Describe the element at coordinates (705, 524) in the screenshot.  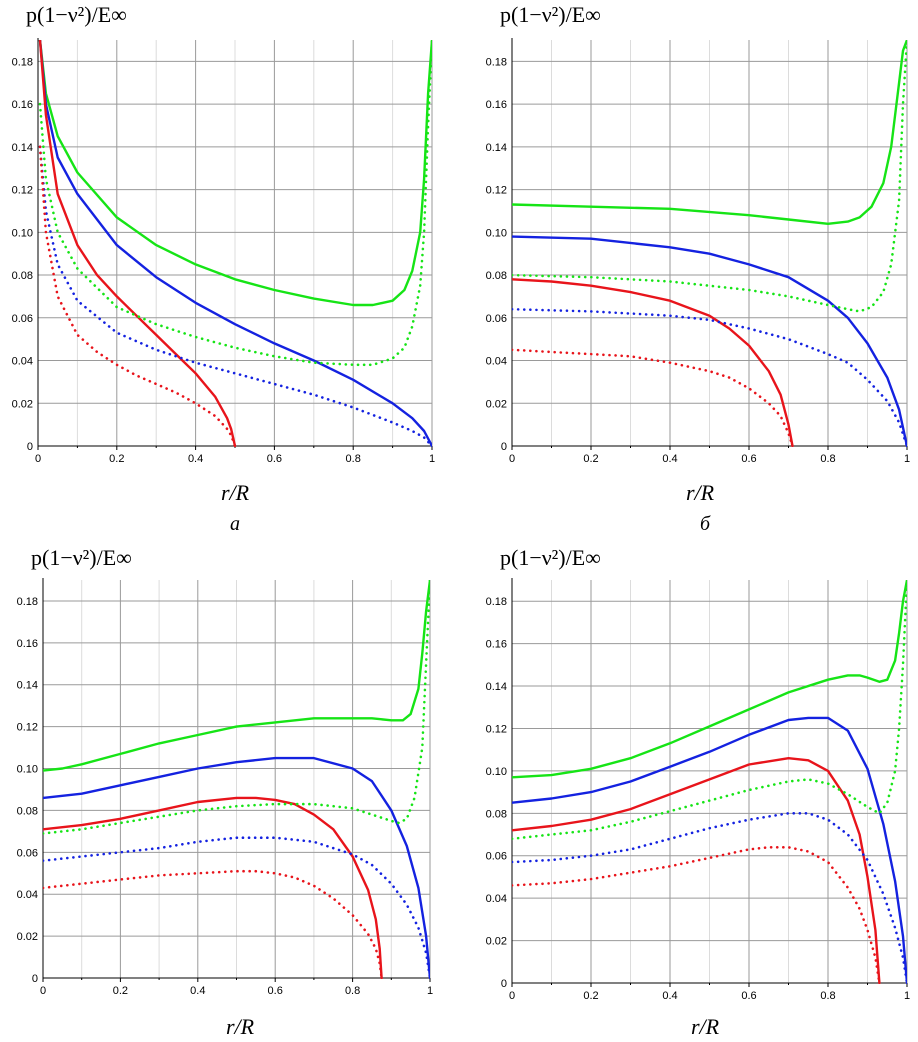
I see `panel-label: б` at that location.